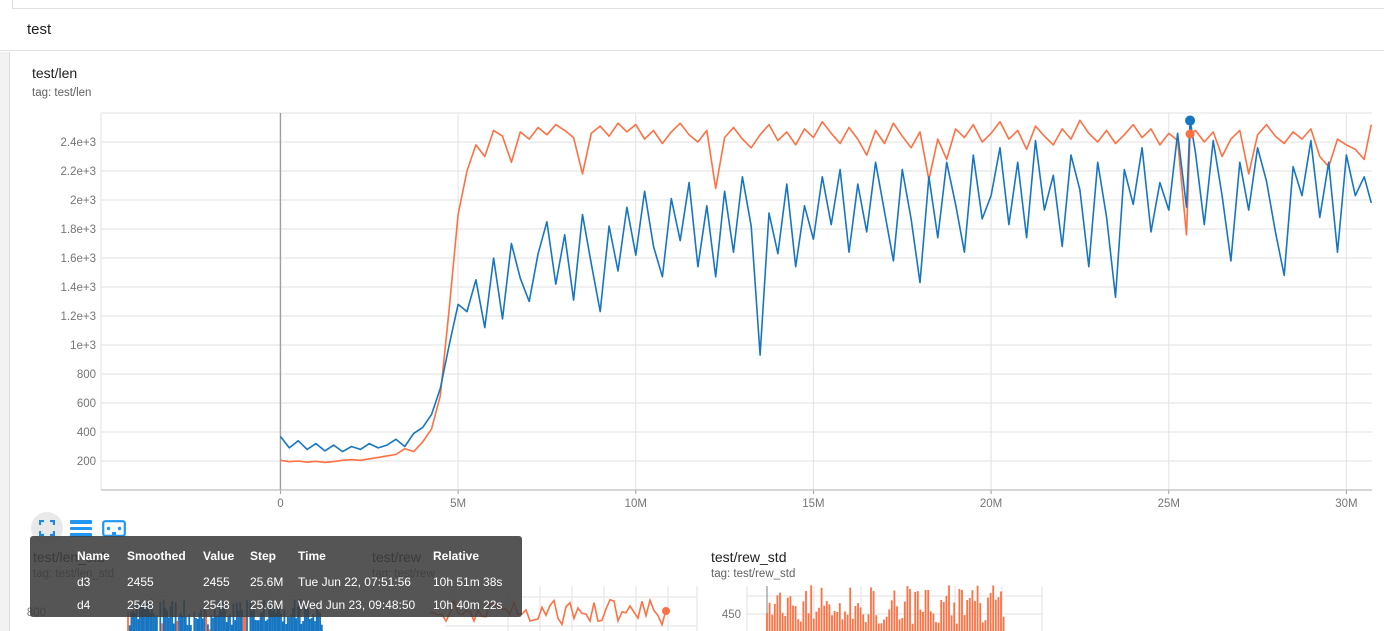 The height and width of the screenshot is (631, 1384). What do you see at coordinates (93, 555) in the screenshot?
I see `tooltip-header-name: Name` at bounding box center [93, 555].